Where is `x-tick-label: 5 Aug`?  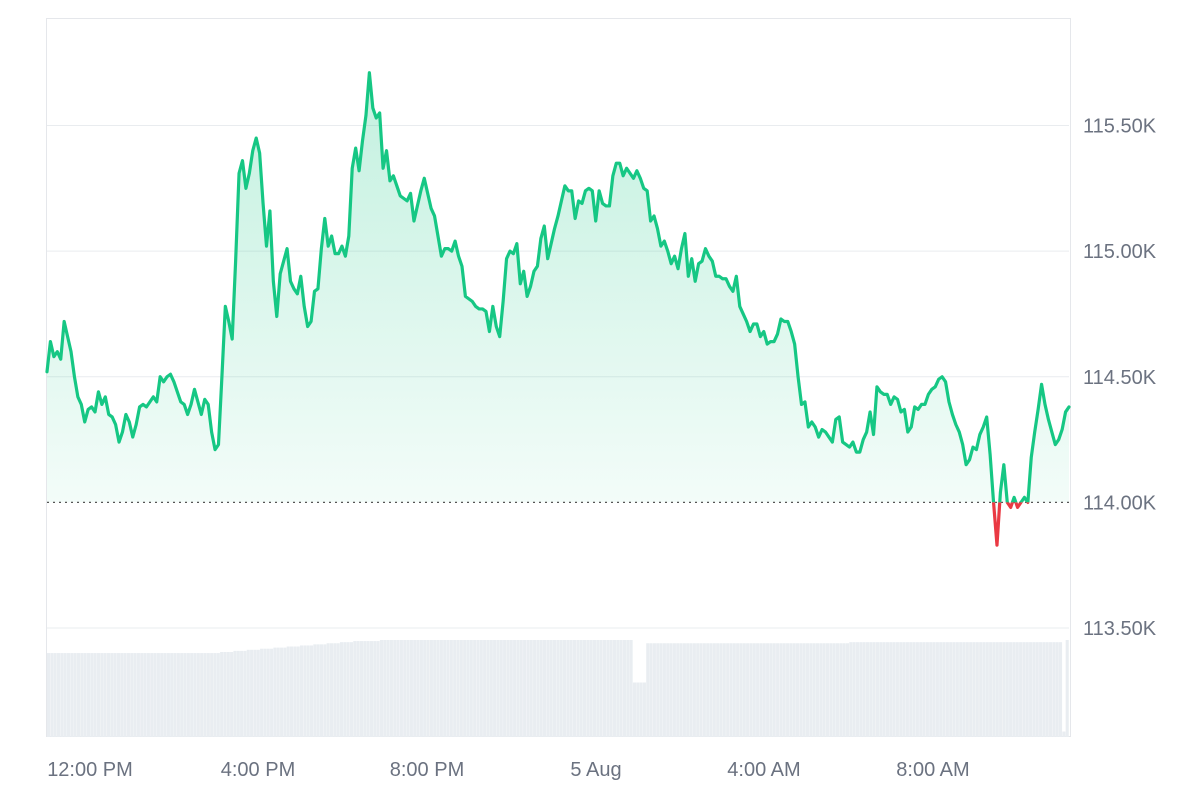
x-tick-label: 5 Aug is located at coordinates (595, 770).